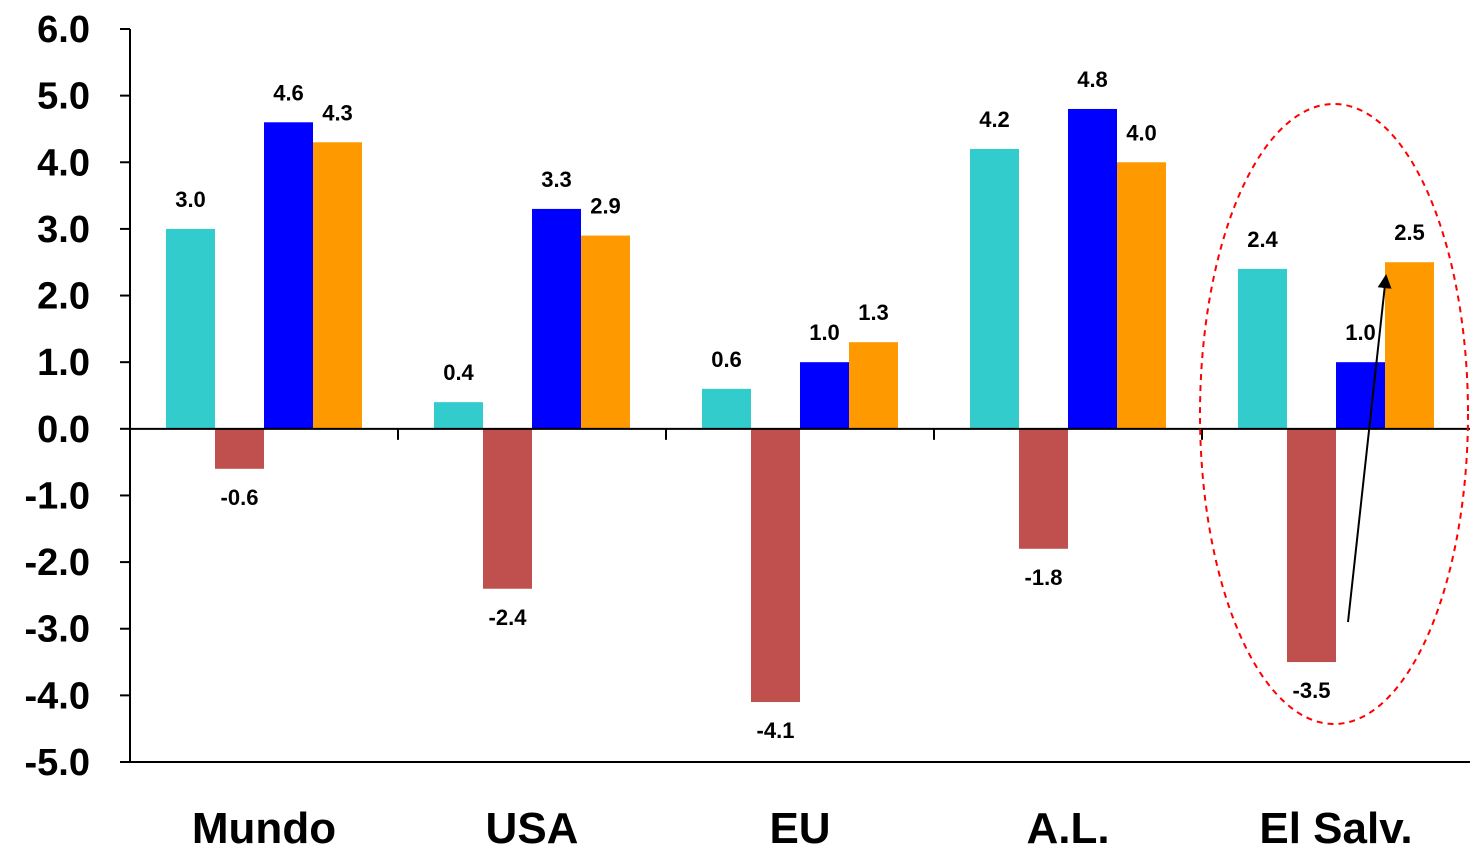  What do you see at coordinates (63, 297) in the screenshot?
I see `y-tick-label: 2.0` at bounding box center [63, 297].